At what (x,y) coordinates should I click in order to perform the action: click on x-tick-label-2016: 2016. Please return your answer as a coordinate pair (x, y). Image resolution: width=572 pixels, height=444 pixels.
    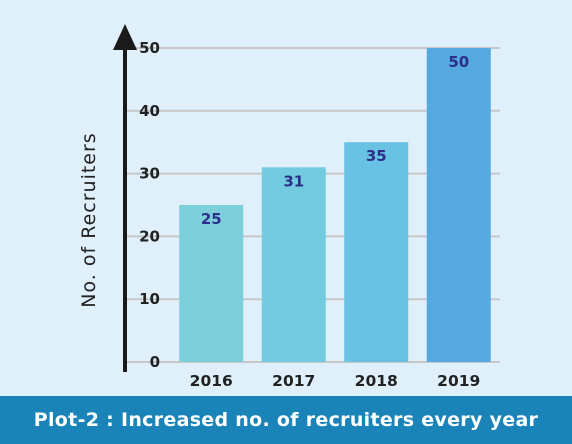
    Looking at the image, I should click on (211, 381).